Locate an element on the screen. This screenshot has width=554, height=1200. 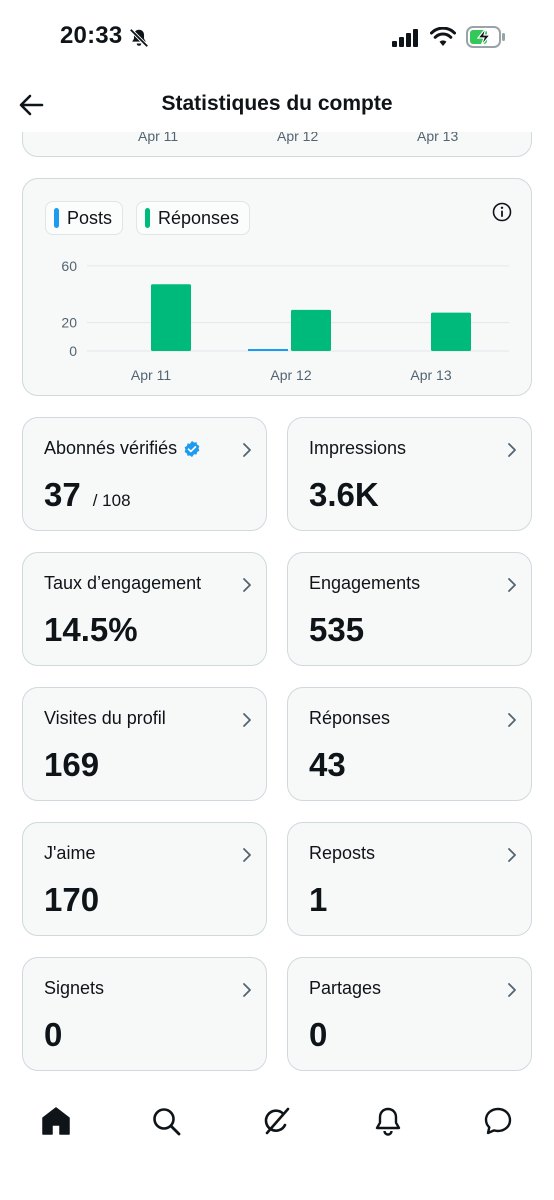
messages-icon is located at coordinates (498, 1121).